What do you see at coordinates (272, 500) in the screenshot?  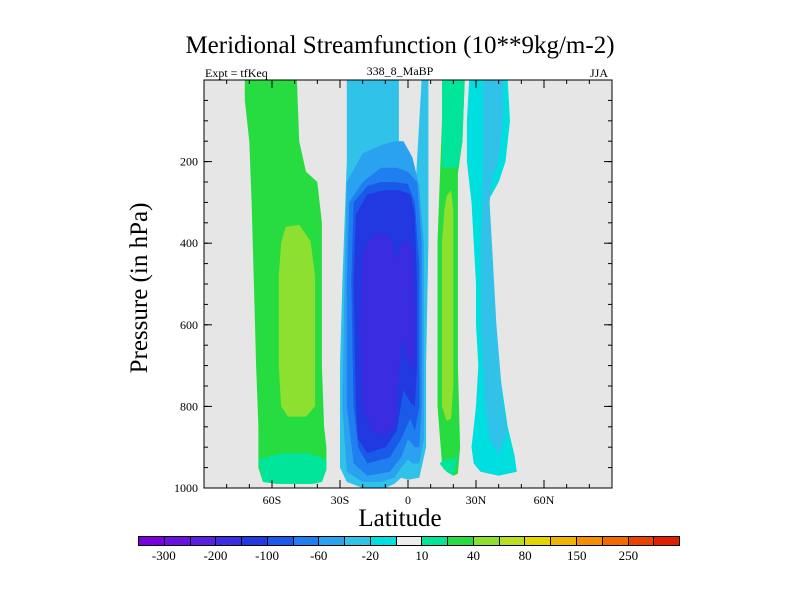 I see `x-tick-label: 60S` at bounding box center [272, 500].